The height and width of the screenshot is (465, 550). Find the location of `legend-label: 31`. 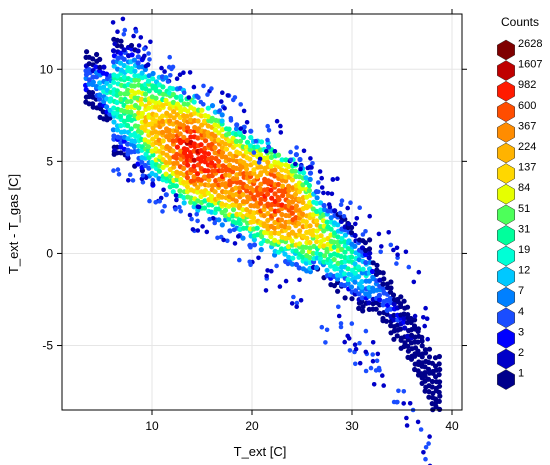

legend-label: 31 is located at coordinates (524, 229).